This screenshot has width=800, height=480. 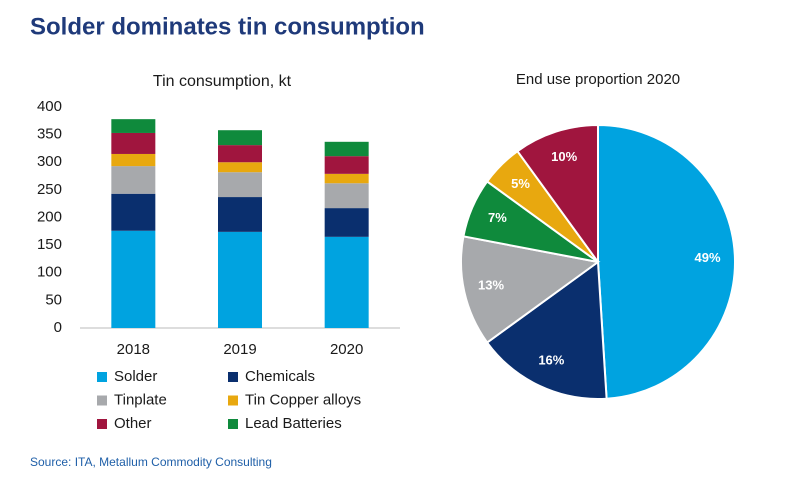 What do you see at coordinates (564, 156) in the screenshot?
I see `slice-label: 10%` at bounding box center [564, 156].